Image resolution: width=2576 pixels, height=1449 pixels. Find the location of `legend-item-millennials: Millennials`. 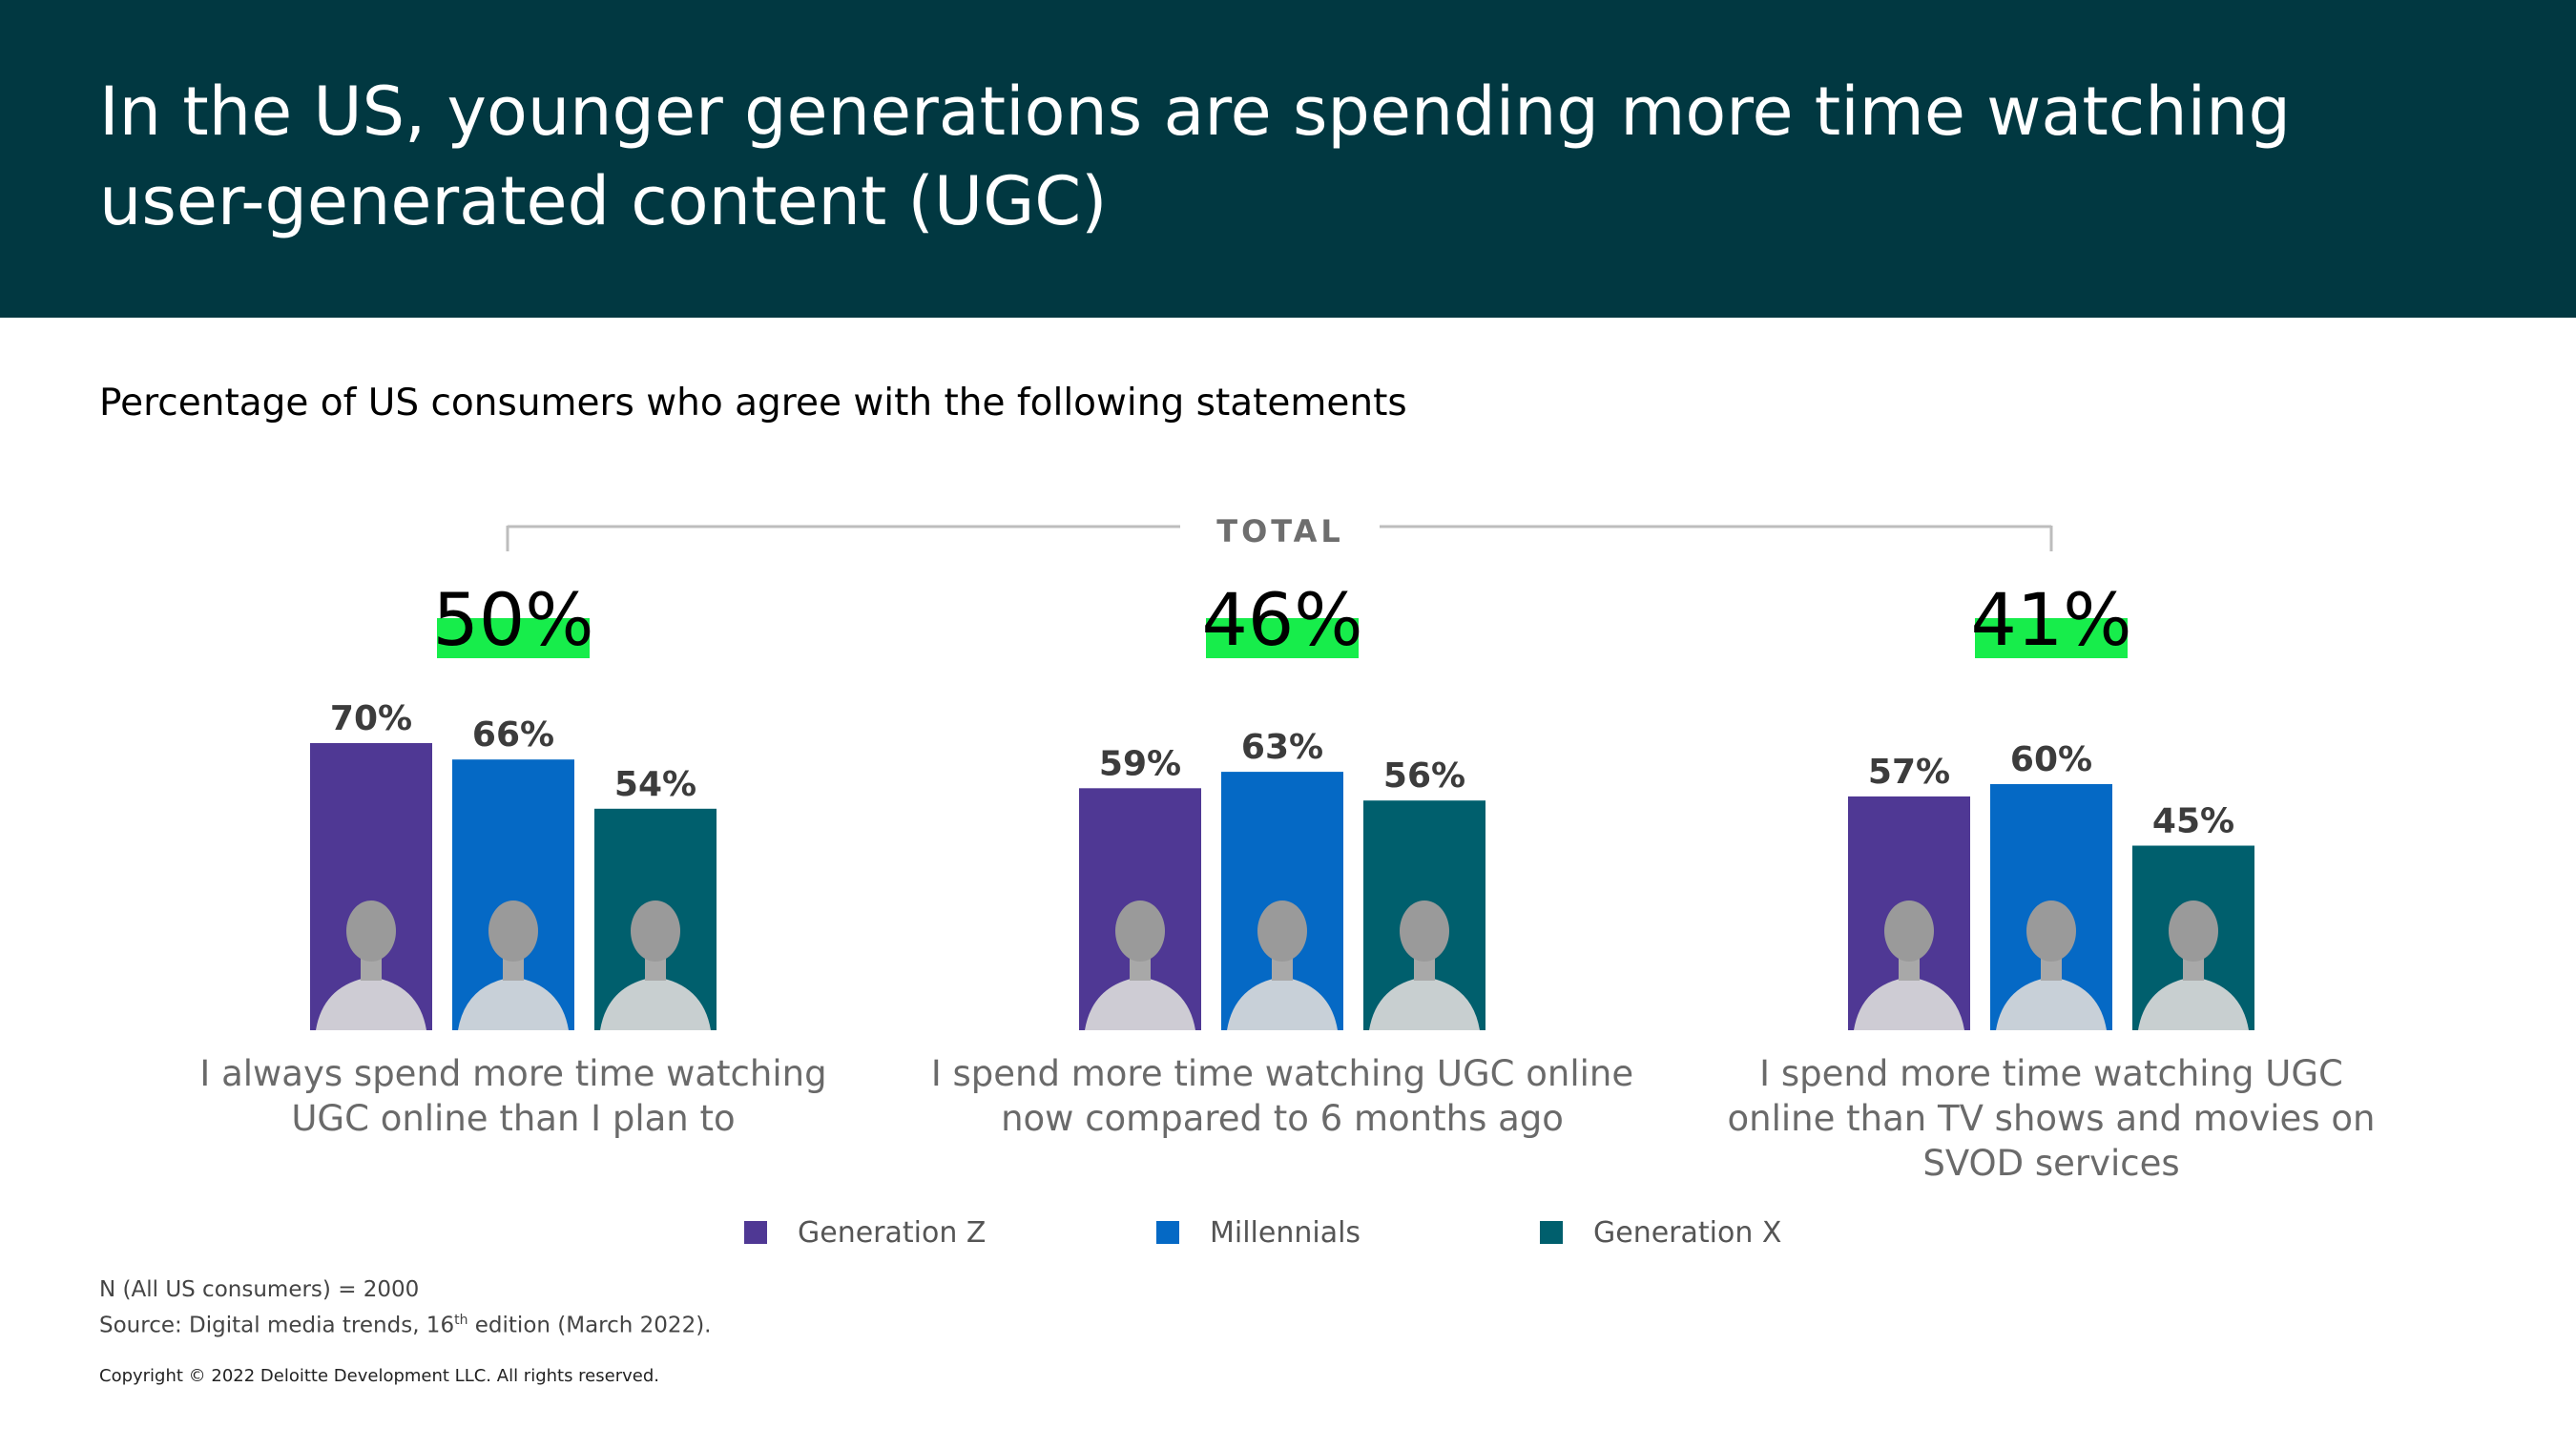

legend-item-millennials: Millennials is located at coordinates (1258, 1232).